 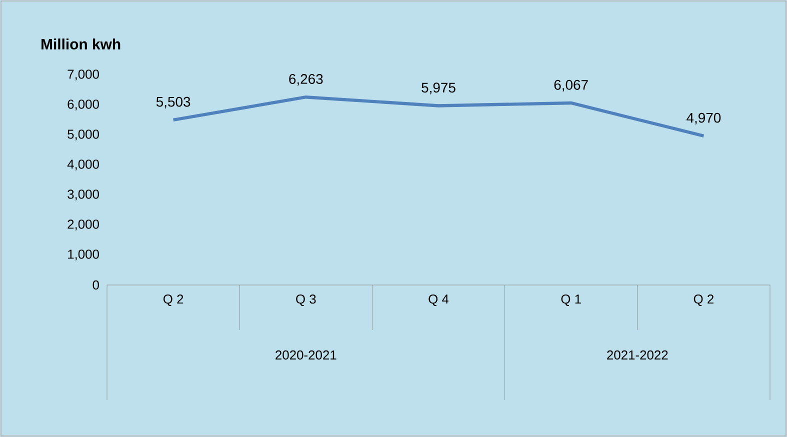 What do you see at coordinates (306, 300) in the screenshot?
I see `x-tick-label: Q 3` at bounding box center [306, 300].